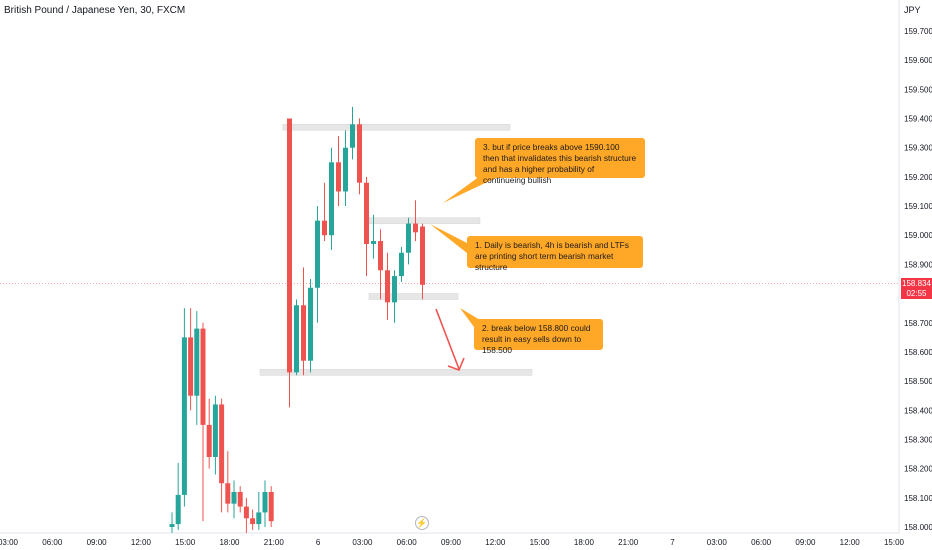  What do you see at coordinates (918, 498) in the screenshot?
I see `y-tick-label: 158.100` at bounding box center [918, 498].